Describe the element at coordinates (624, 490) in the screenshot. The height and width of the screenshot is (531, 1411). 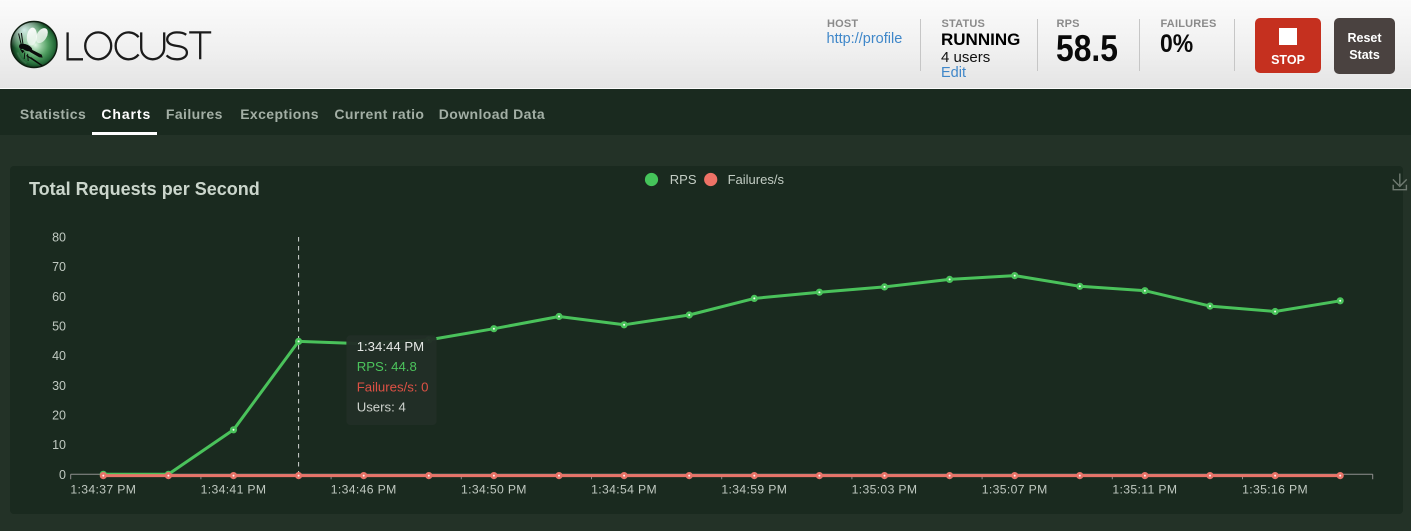
I see `svg-text: 1:34:54 PM` at that location.